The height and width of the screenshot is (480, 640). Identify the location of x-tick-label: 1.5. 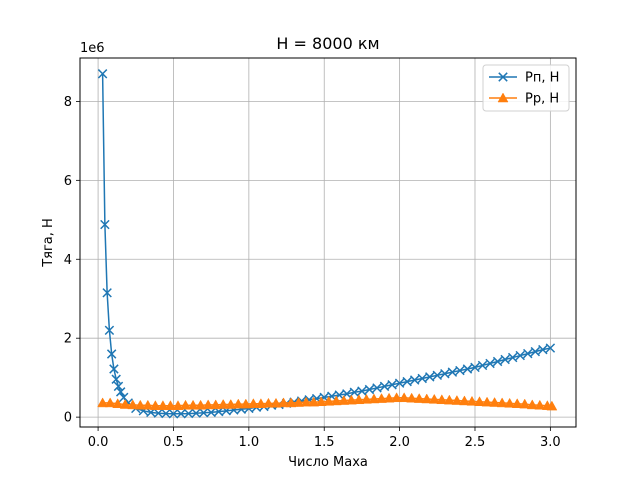
(324, 442).